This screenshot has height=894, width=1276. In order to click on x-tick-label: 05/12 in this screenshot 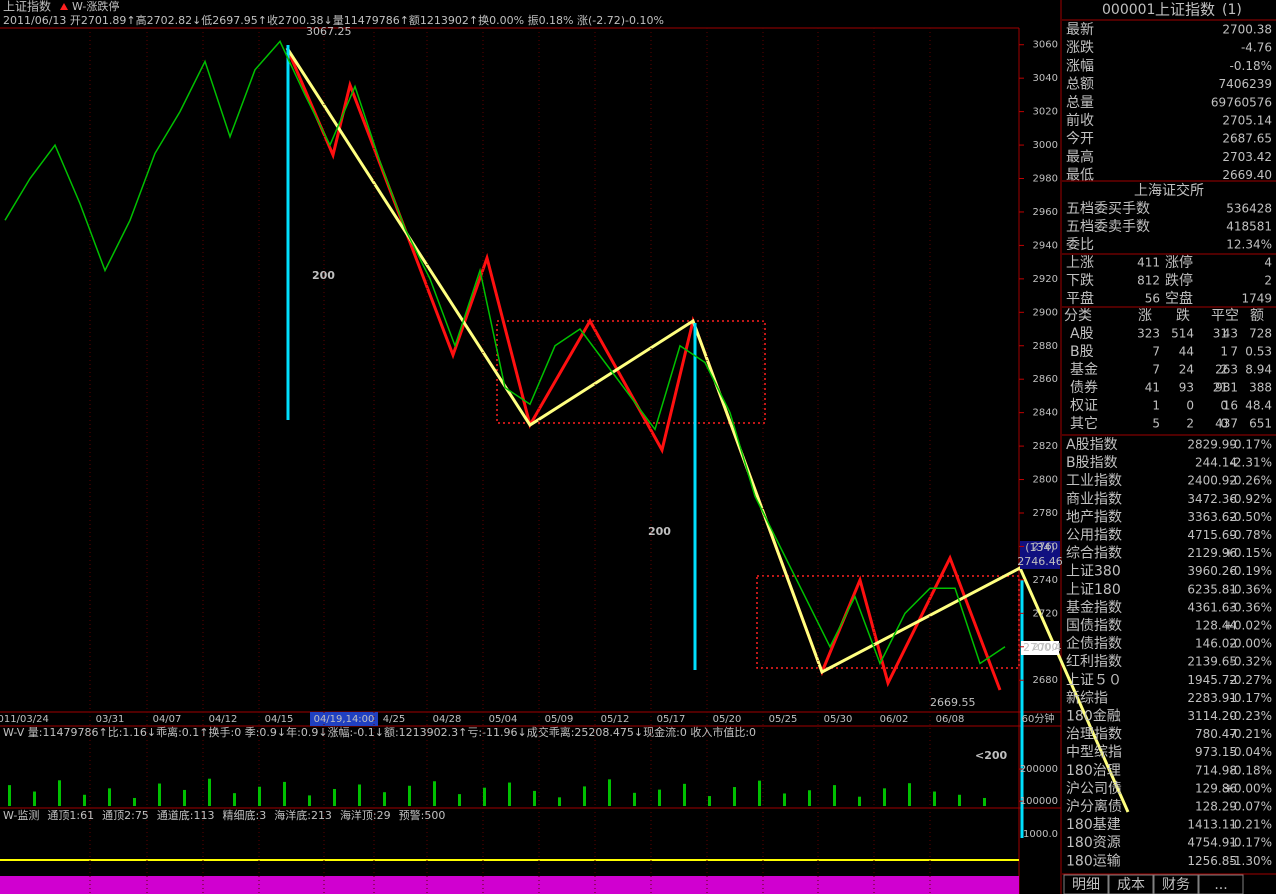, I will do `click(615, 719)`.